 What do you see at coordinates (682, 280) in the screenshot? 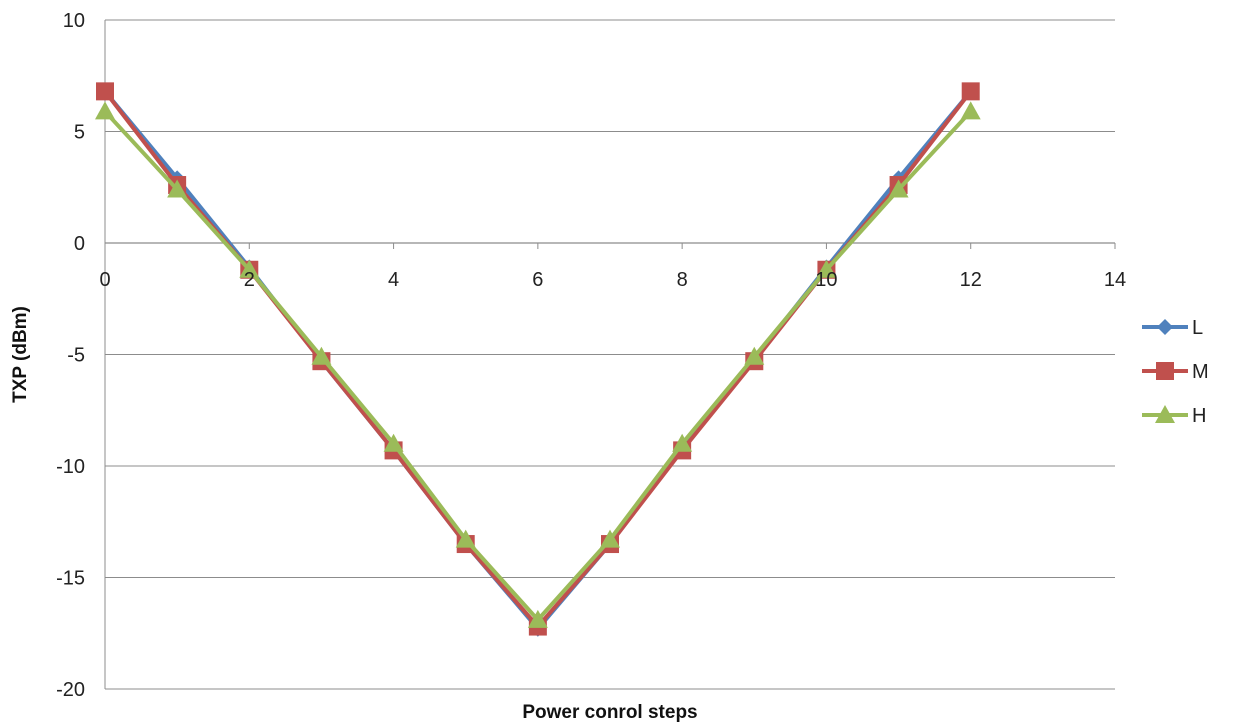
I see `x-tick-label: 8` at bounding box center [682, 280].